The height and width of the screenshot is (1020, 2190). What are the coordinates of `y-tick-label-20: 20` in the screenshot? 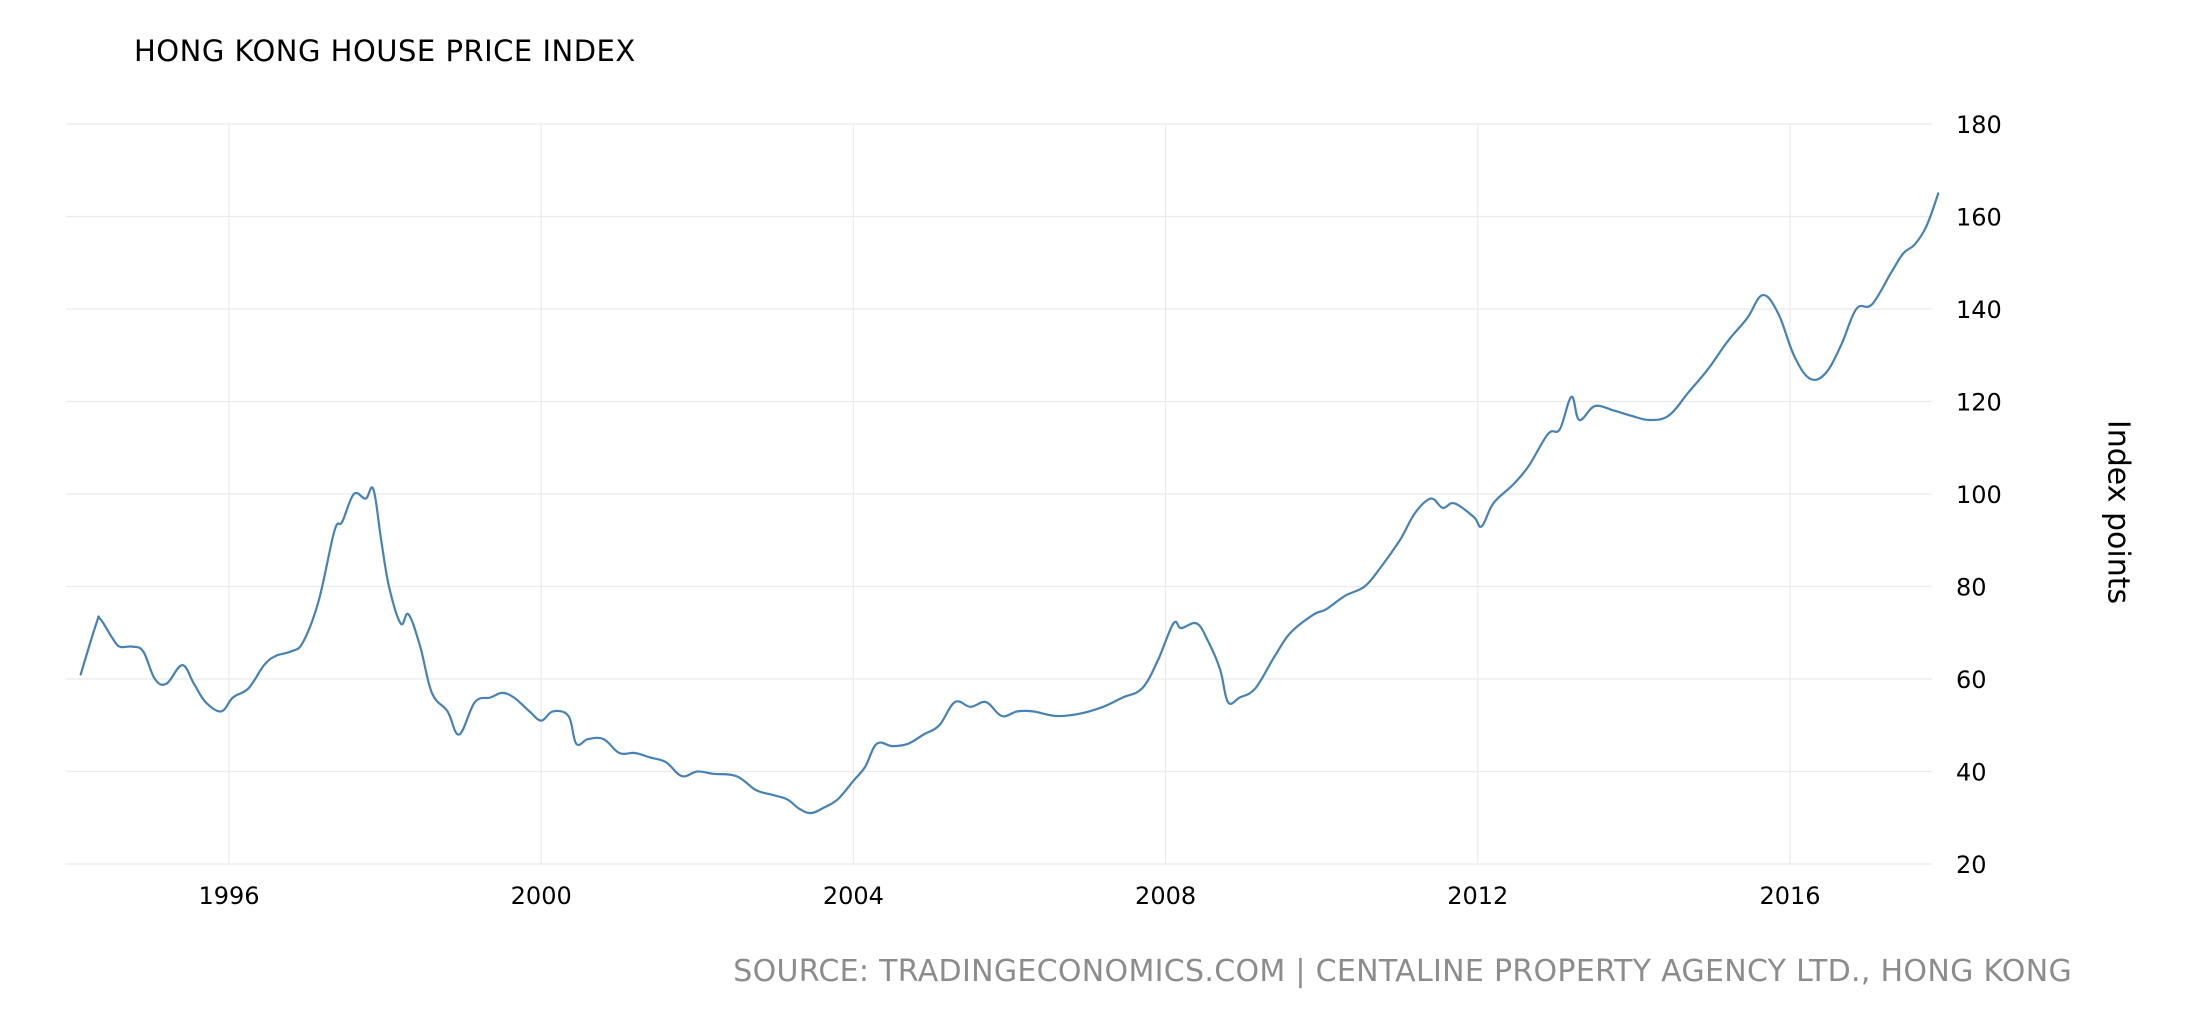 It's located at (1971, 865).